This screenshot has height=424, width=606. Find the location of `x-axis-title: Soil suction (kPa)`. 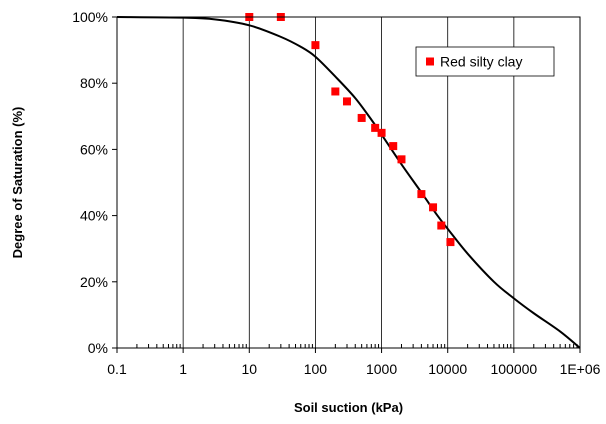

x-axis-title: Soil suction (kPa) is located at coordinates (348, 407).